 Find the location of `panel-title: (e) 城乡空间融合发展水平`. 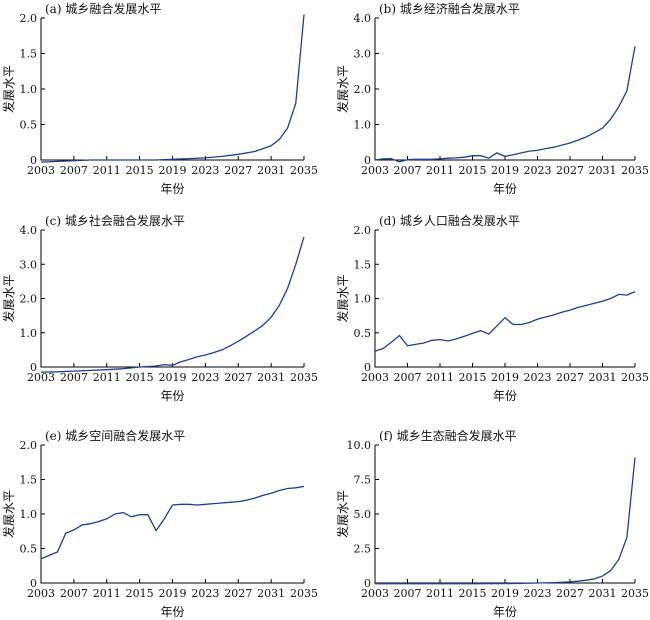

panel-title: (e) 城乡空间融合发展水平 is located at coordinates (115, 435).